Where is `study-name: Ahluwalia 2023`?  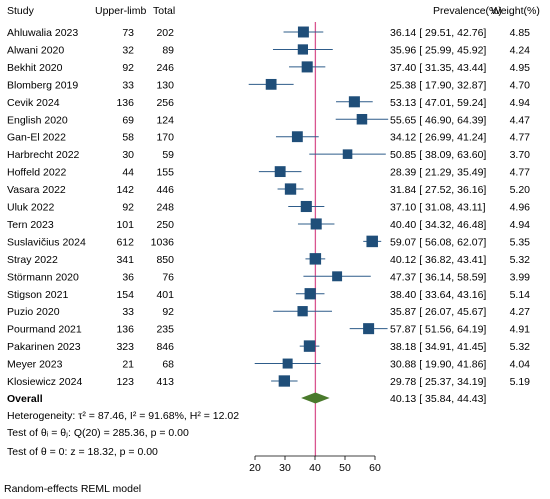
study-name: Ahluwalia 2023 is located at coordinates (42, 33).